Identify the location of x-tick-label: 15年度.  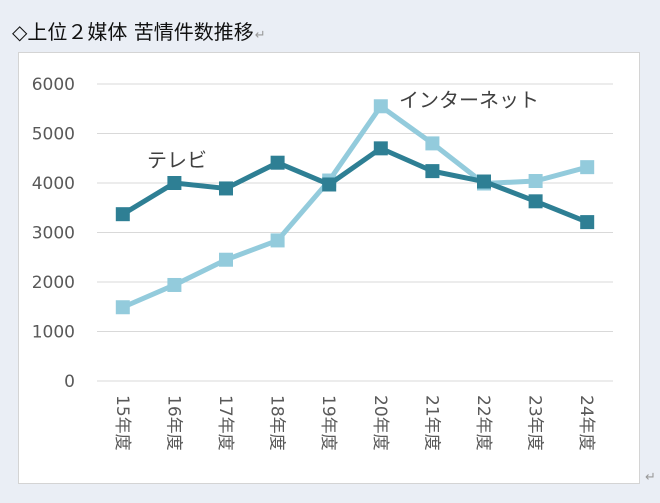
(122, 423).